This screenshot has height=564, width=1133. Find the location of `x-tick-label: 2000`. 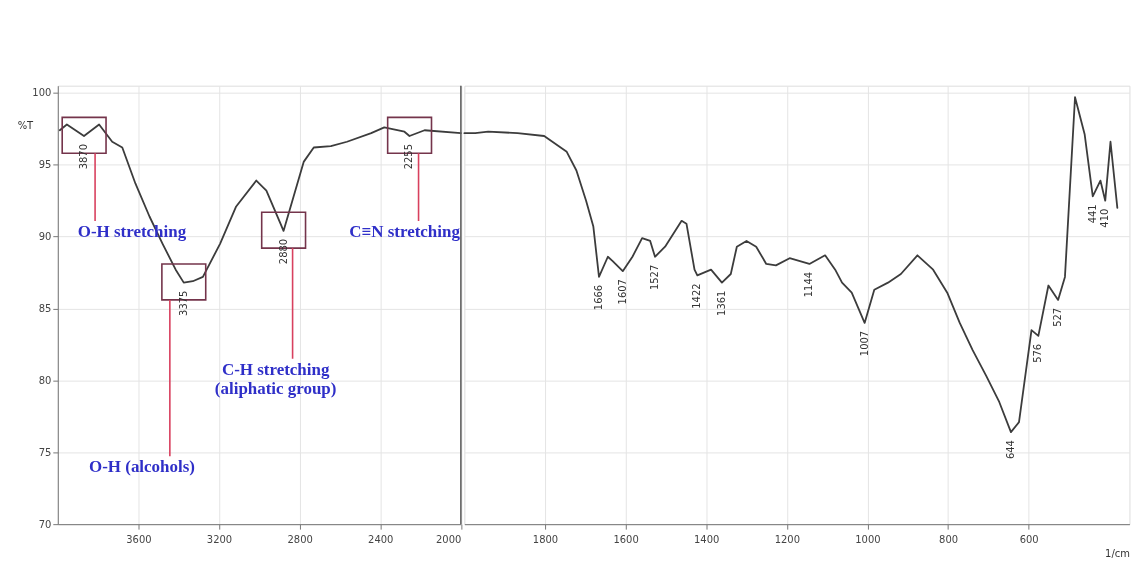

x-tick-label: 2000 is located at coordinates (449, 539).